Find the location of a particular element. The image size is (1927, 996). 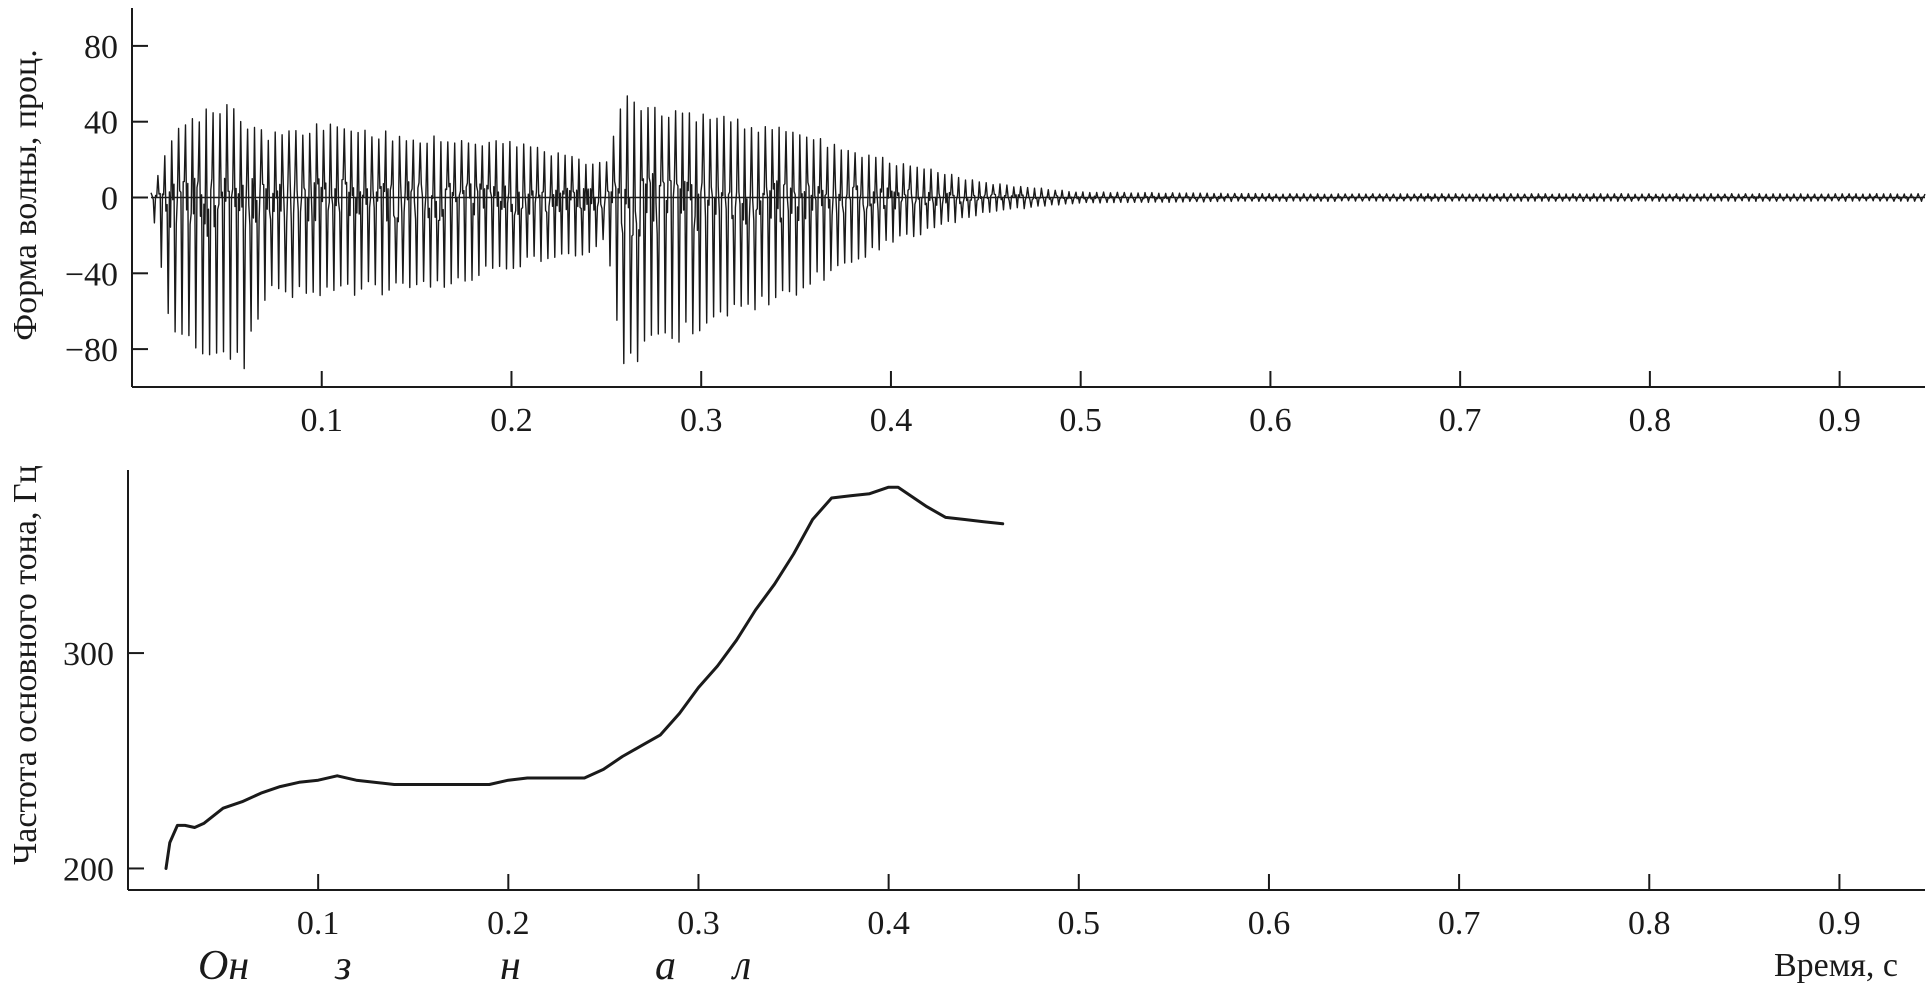

syllable-annotation: з is located at coordinates (342, 966).